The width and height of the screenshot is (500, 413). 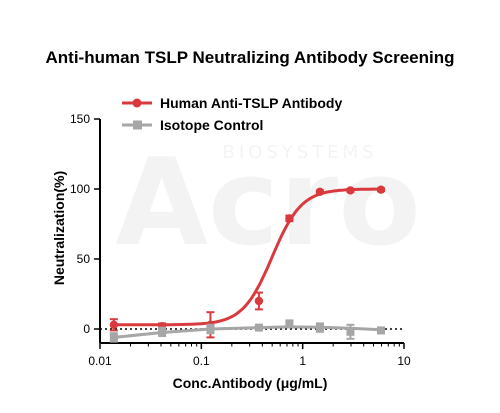 I want to click on x-tick-label: 0.1, so click(x=201, y=361).